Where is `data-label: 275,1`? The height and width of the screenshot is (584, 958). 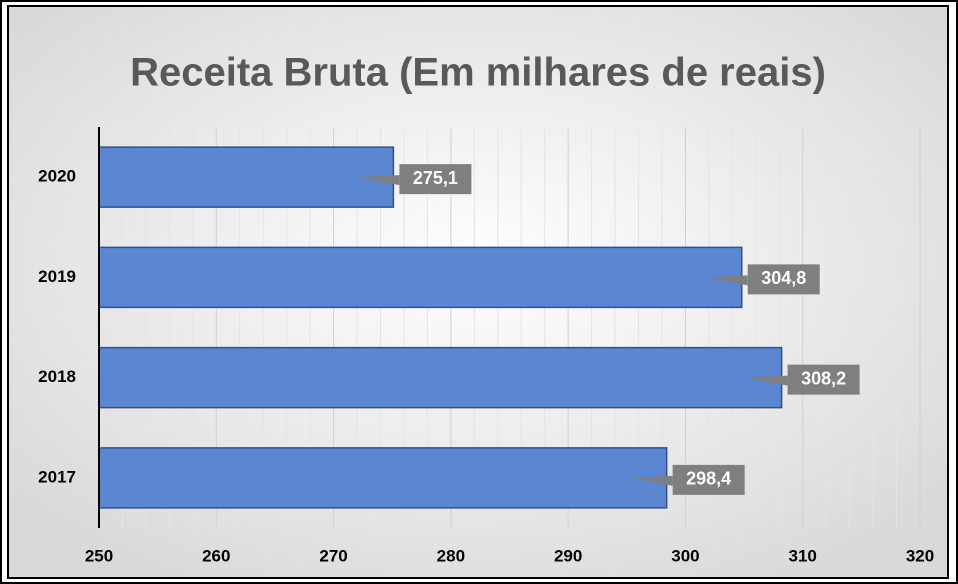 data-label: 275,1 is located at coordinates (435, 178).